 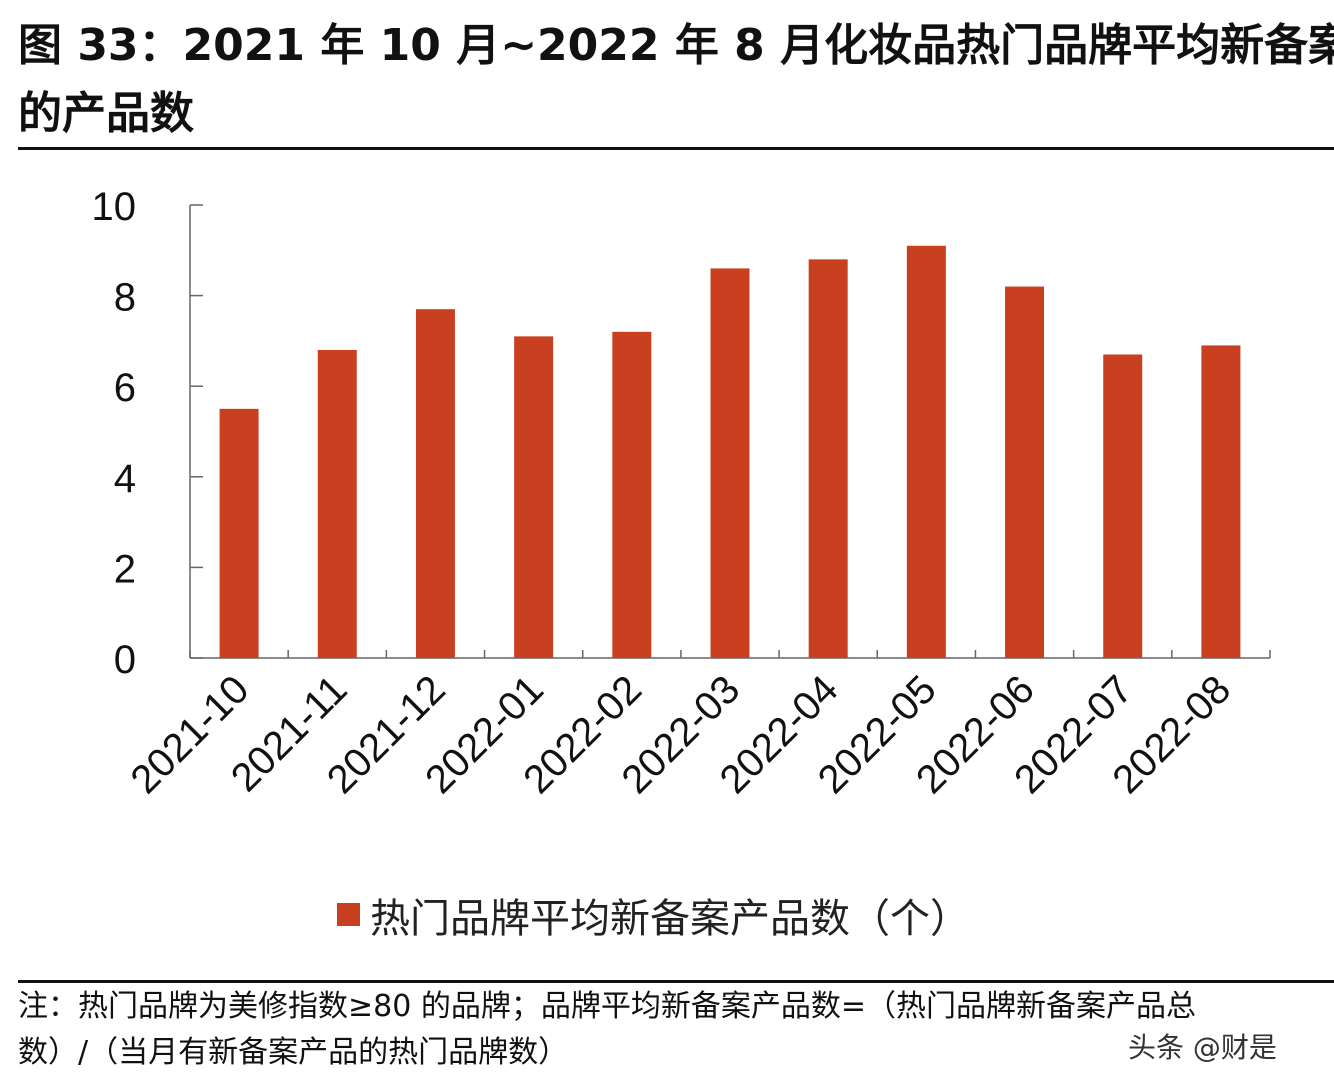 I want to click on y-tick-label: 4, so click(x=125, y=479).